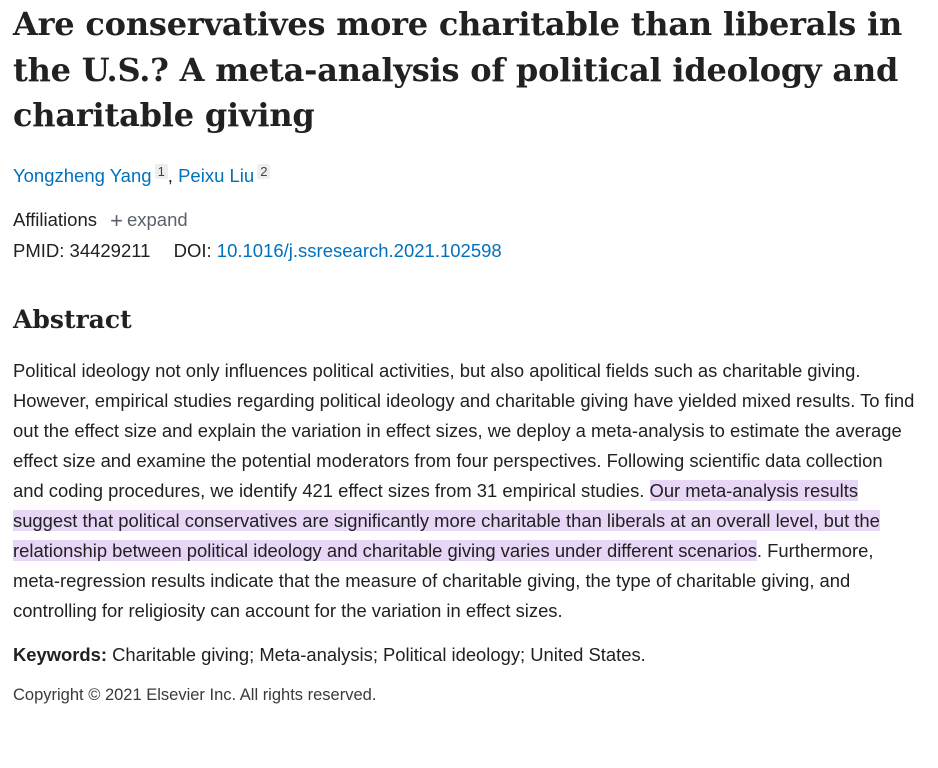  Describe the element at coordinates (216, 175) in the screenshot. I see `author-link-liu: Peixu Liu` at that location.